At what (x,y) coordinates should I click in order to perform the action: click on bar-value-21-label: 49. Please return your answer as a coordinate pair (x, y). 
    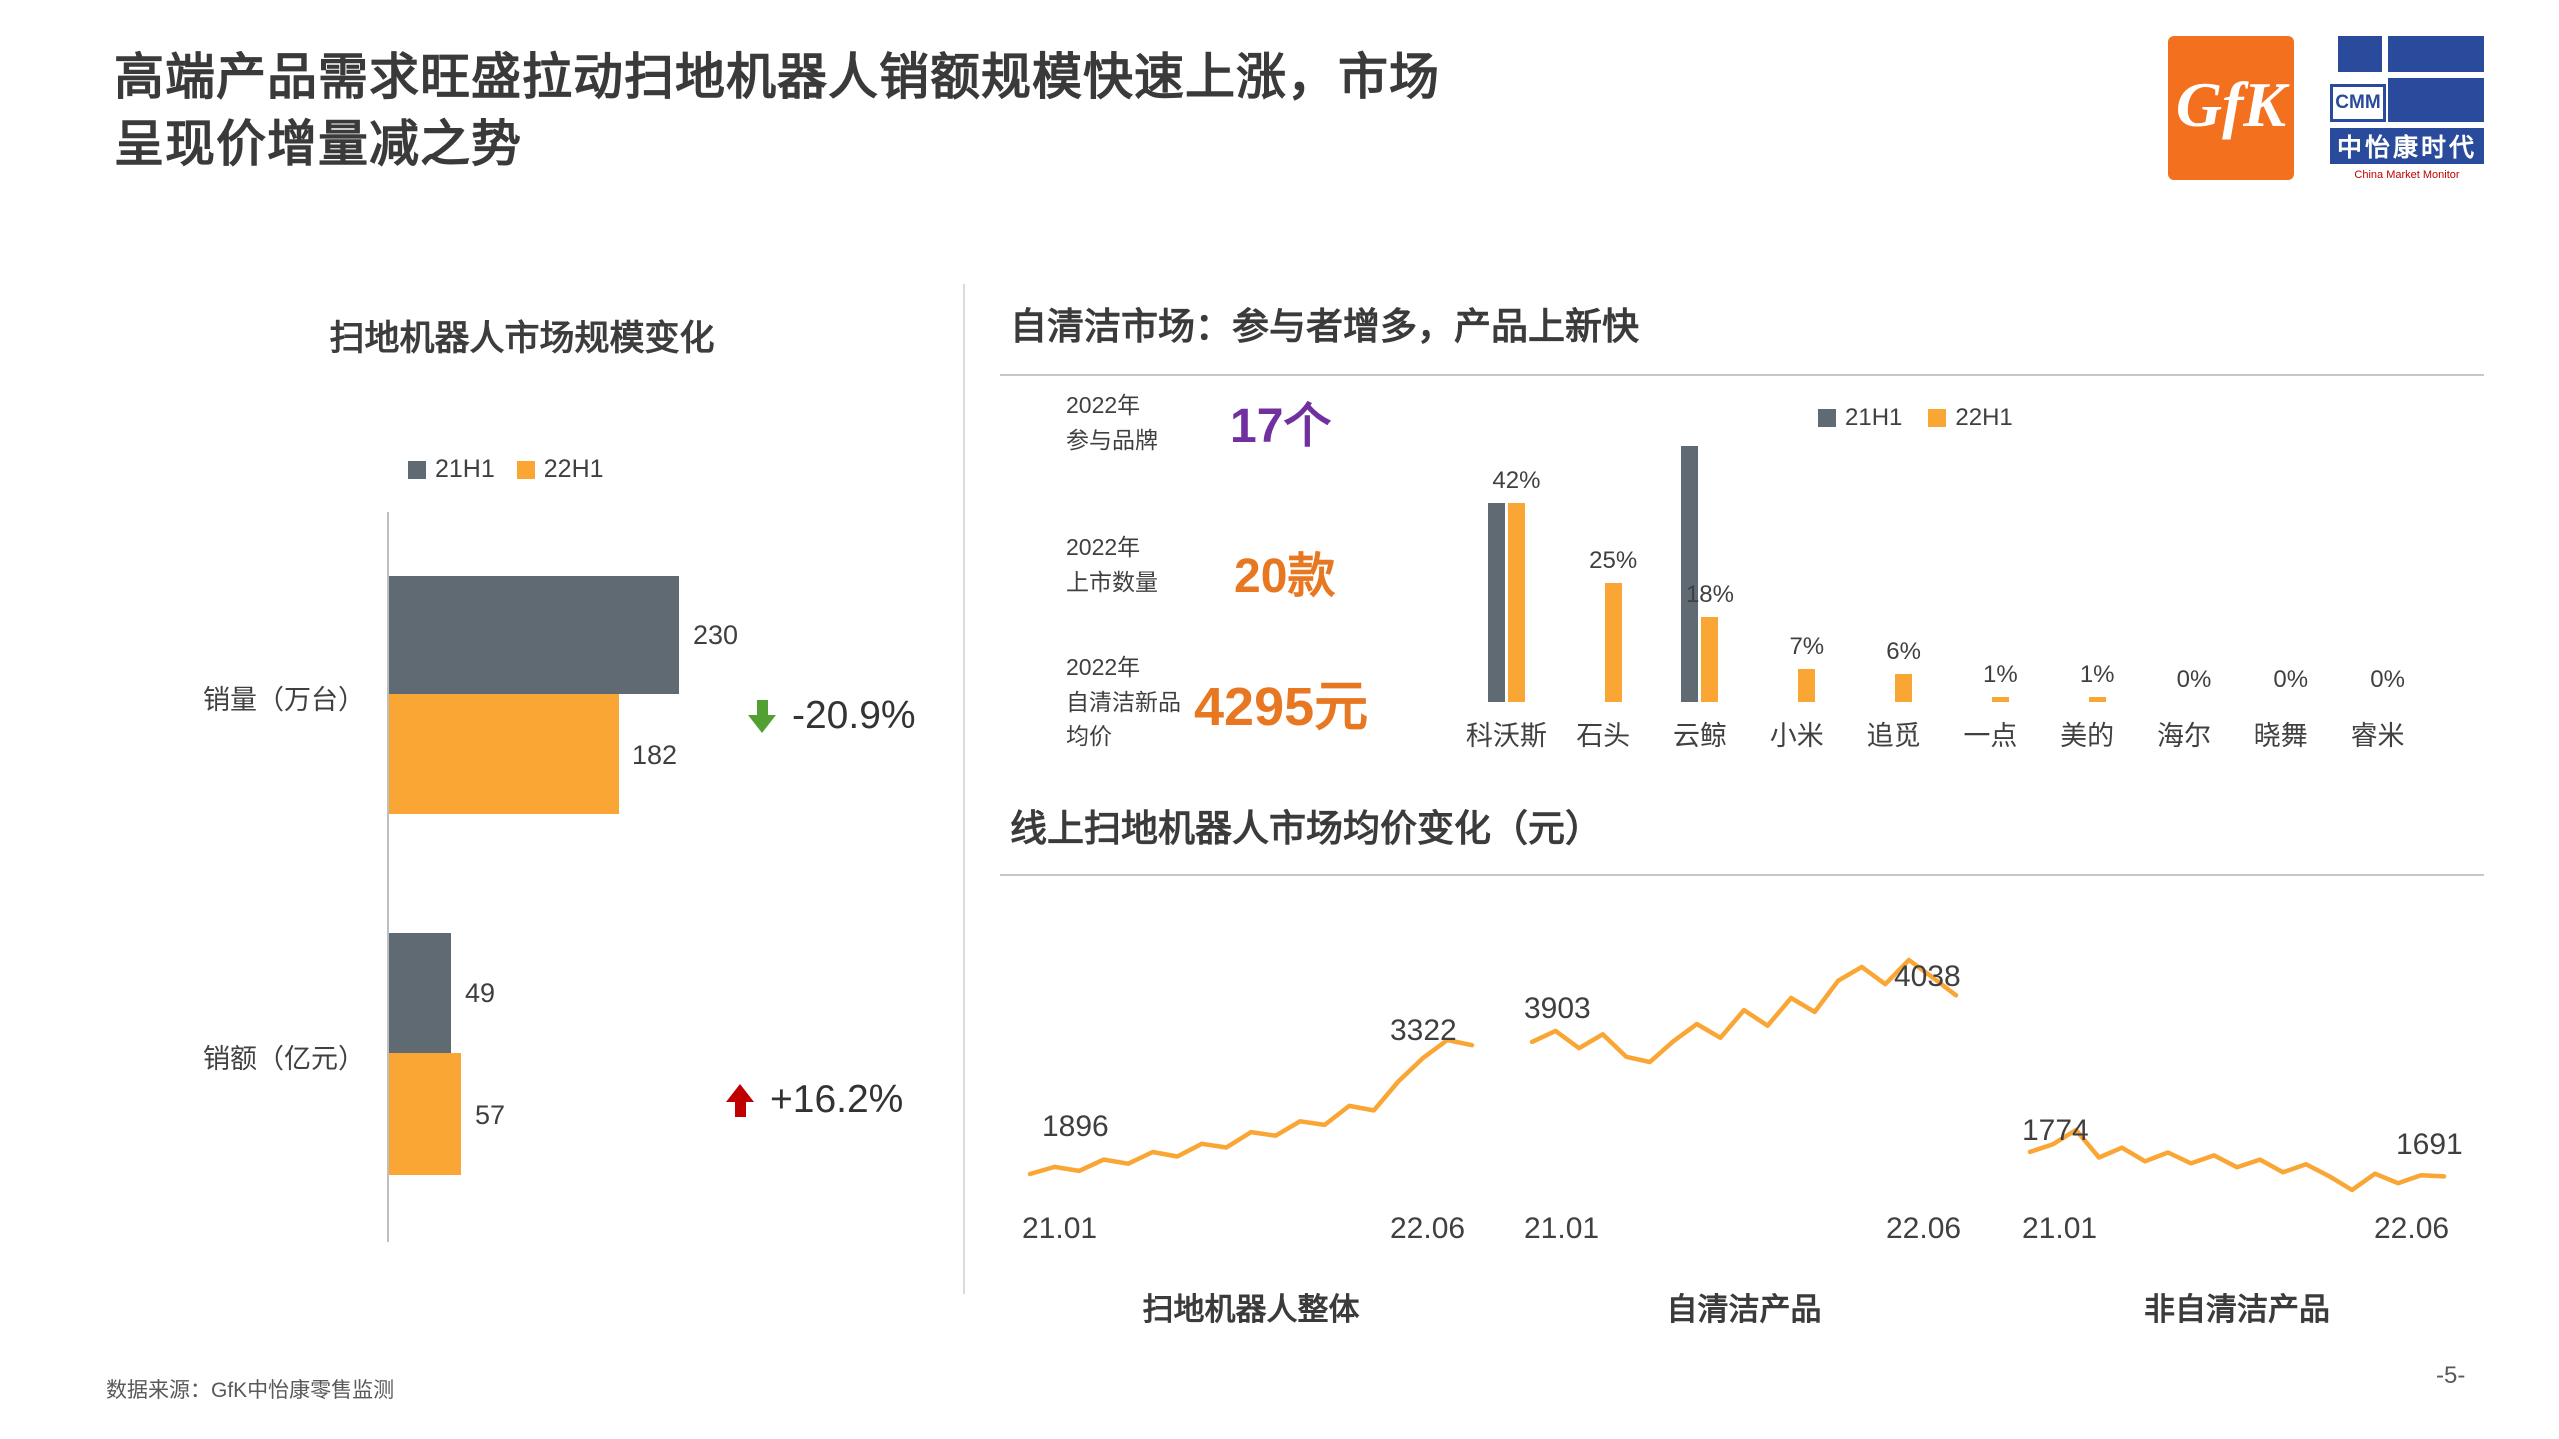
    Looking at the image, I should click on (480, 993).